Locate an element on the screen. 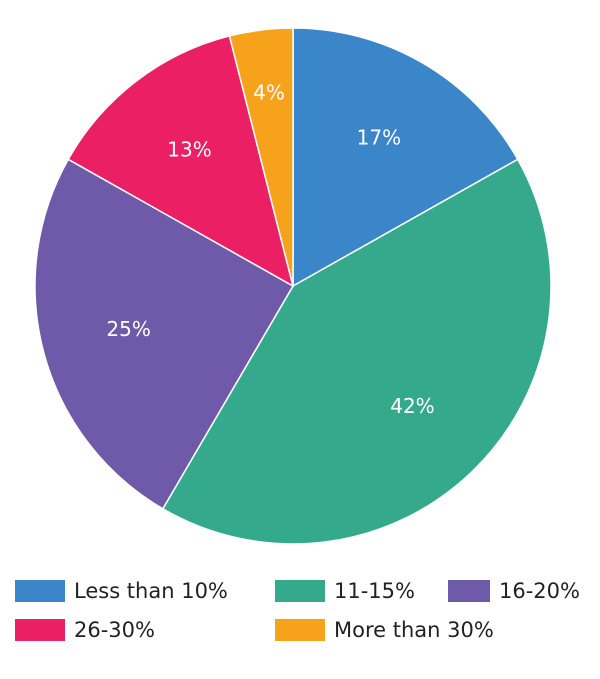 This screenshot has width=600, height=679. value-label: 13% is located at coordinates (189, 149).